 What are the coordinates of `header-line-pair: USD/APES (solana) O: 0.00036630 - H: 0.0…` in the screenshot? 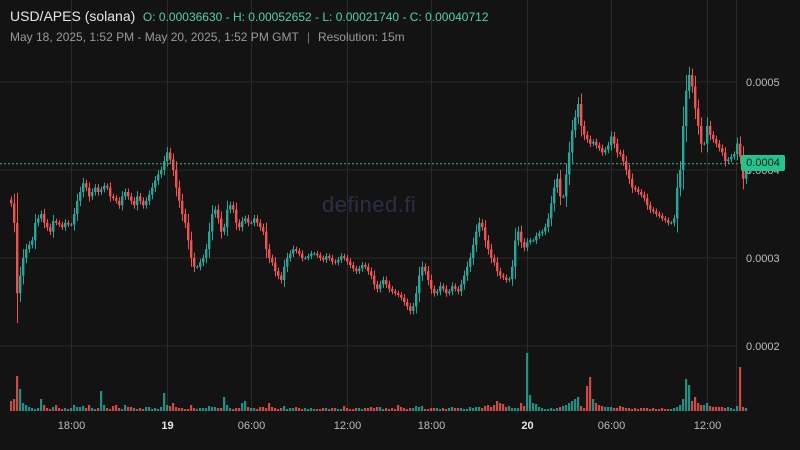 It's located at (249, 16).